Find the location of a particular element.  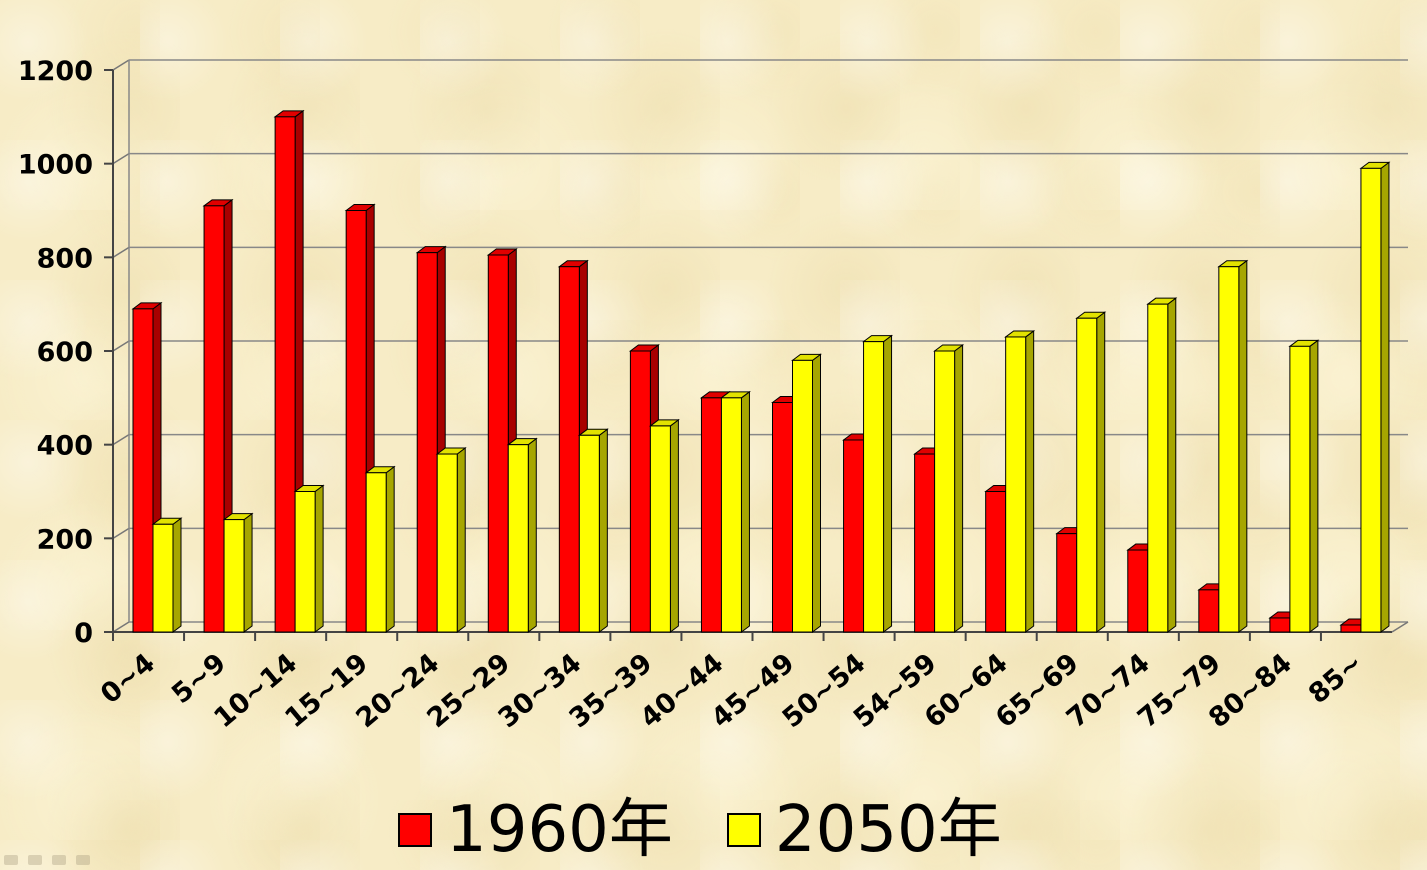

legend-swatch-2050 is located at coordinates (744, 830).